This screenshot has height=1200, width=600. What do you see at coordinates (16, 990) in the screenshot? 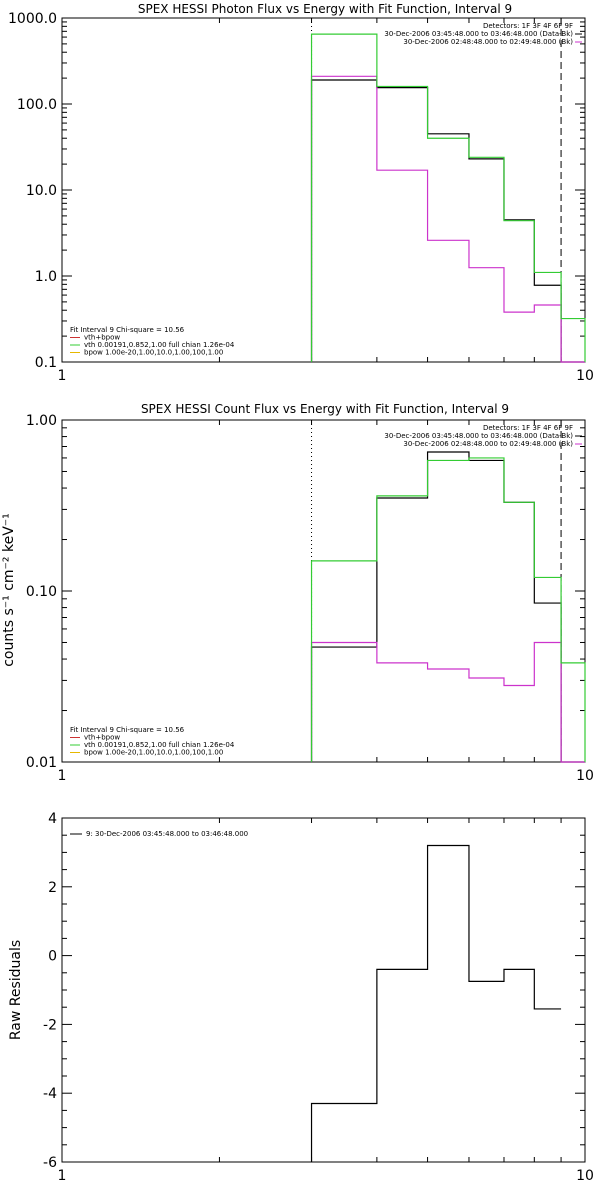
I see `panel-3-ylabel: Raw Residuals` at bounding box center [16, 990].